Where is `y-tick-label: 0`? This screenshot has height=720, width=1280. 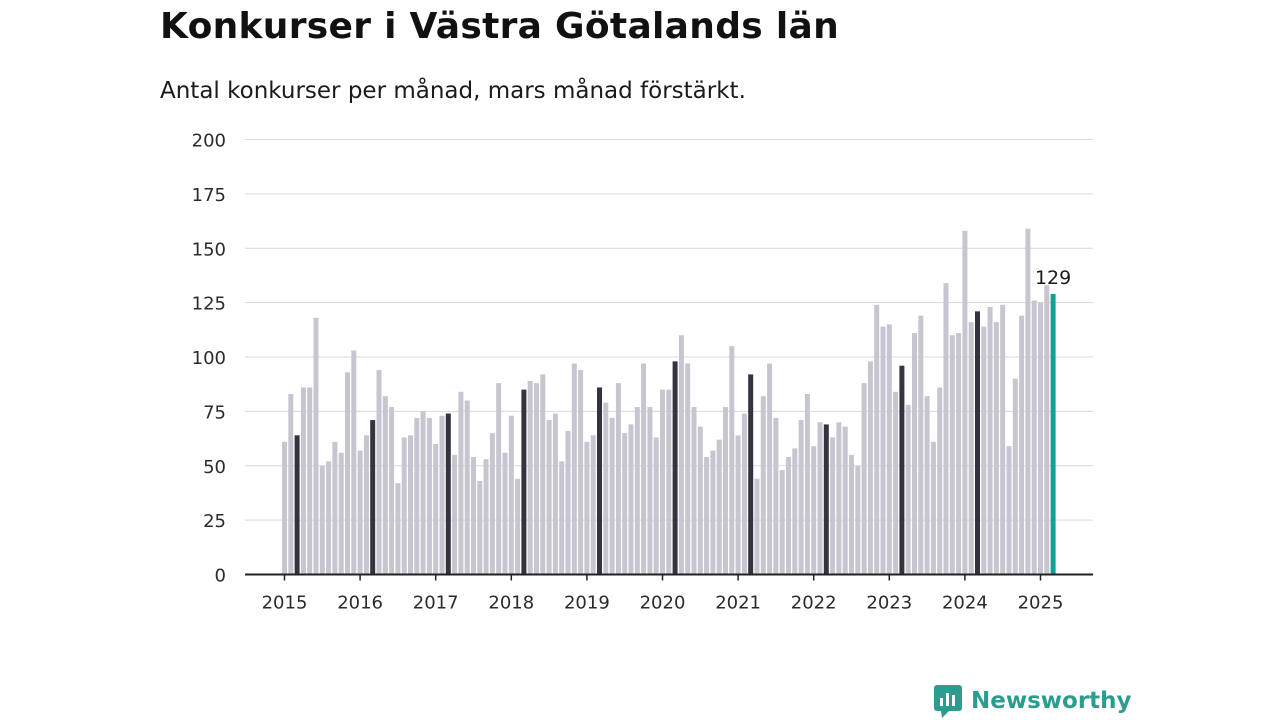 y-tick-label: 0 is located at coordinates (220, 576).